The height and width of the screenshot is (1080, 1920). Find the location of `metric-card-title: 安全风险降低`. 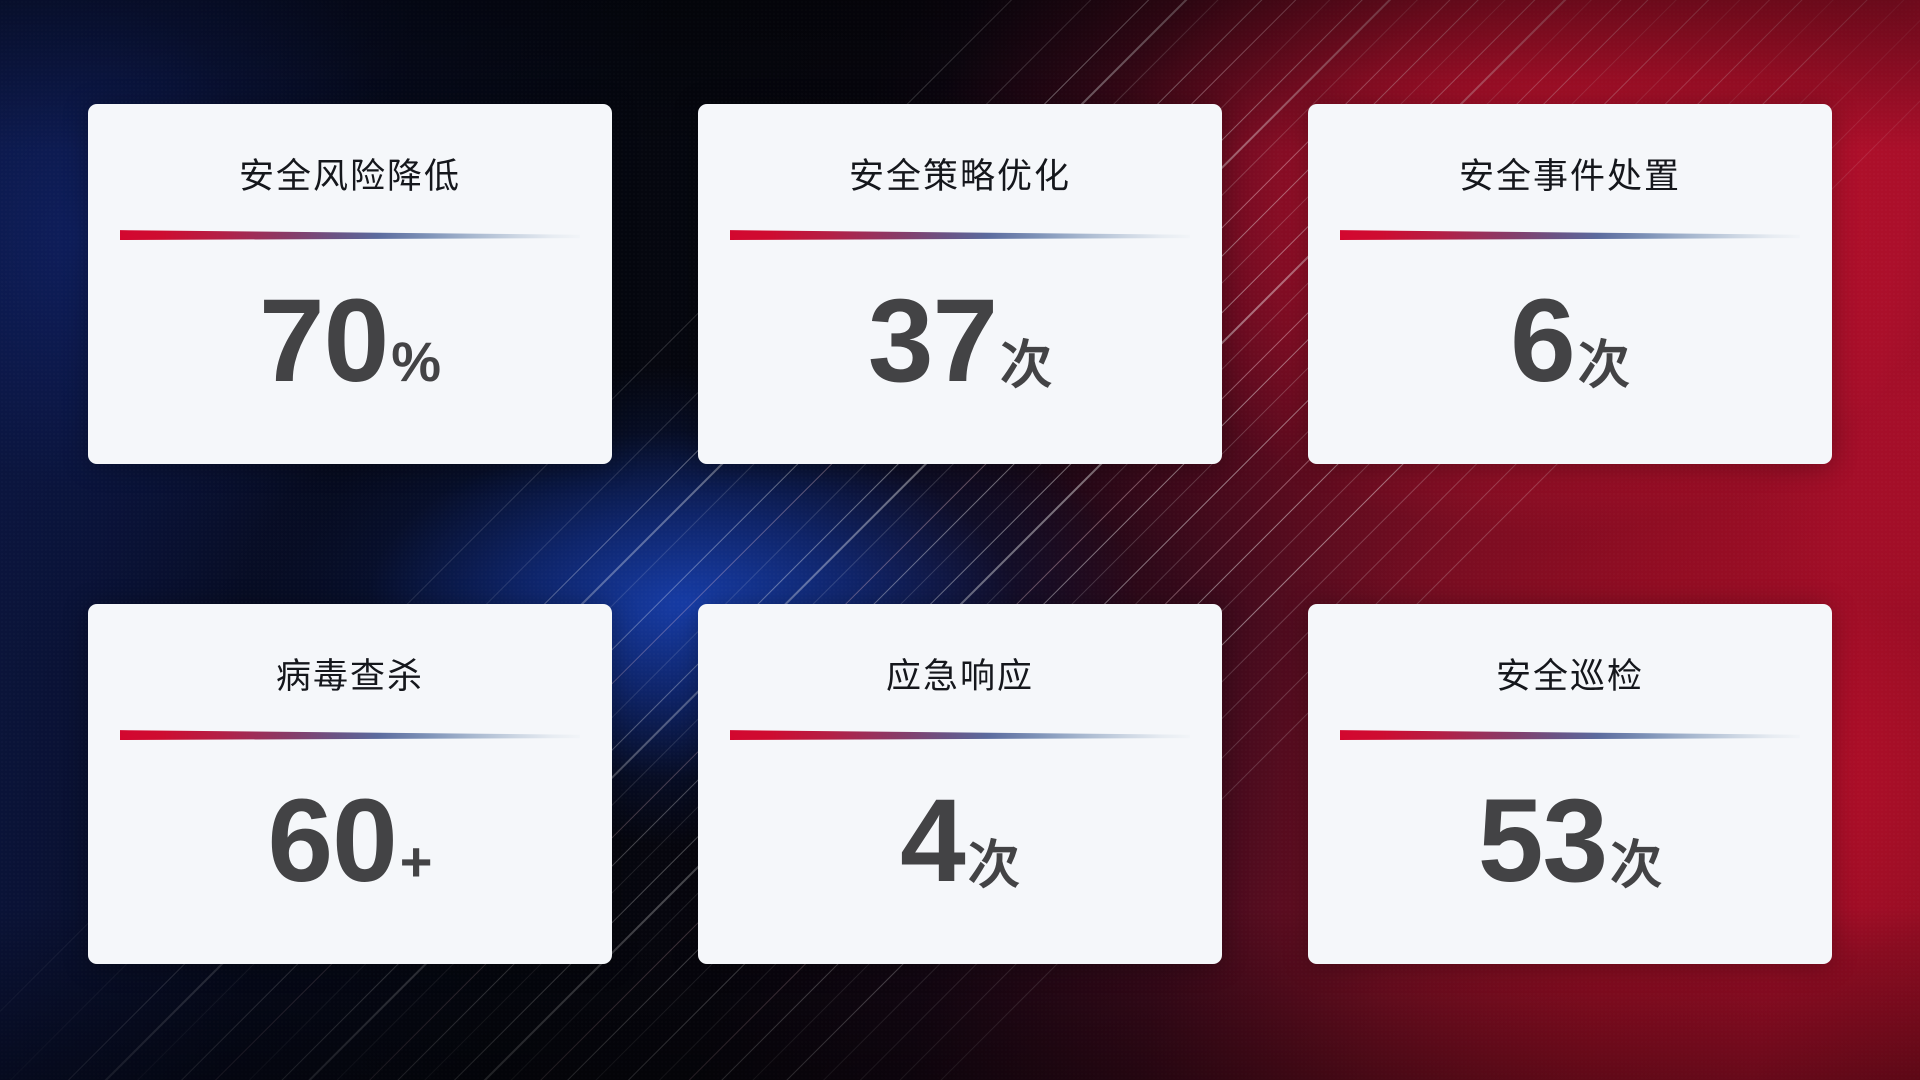

metric-card-title: 安全风险降低 is located at coordinates (349, 176).